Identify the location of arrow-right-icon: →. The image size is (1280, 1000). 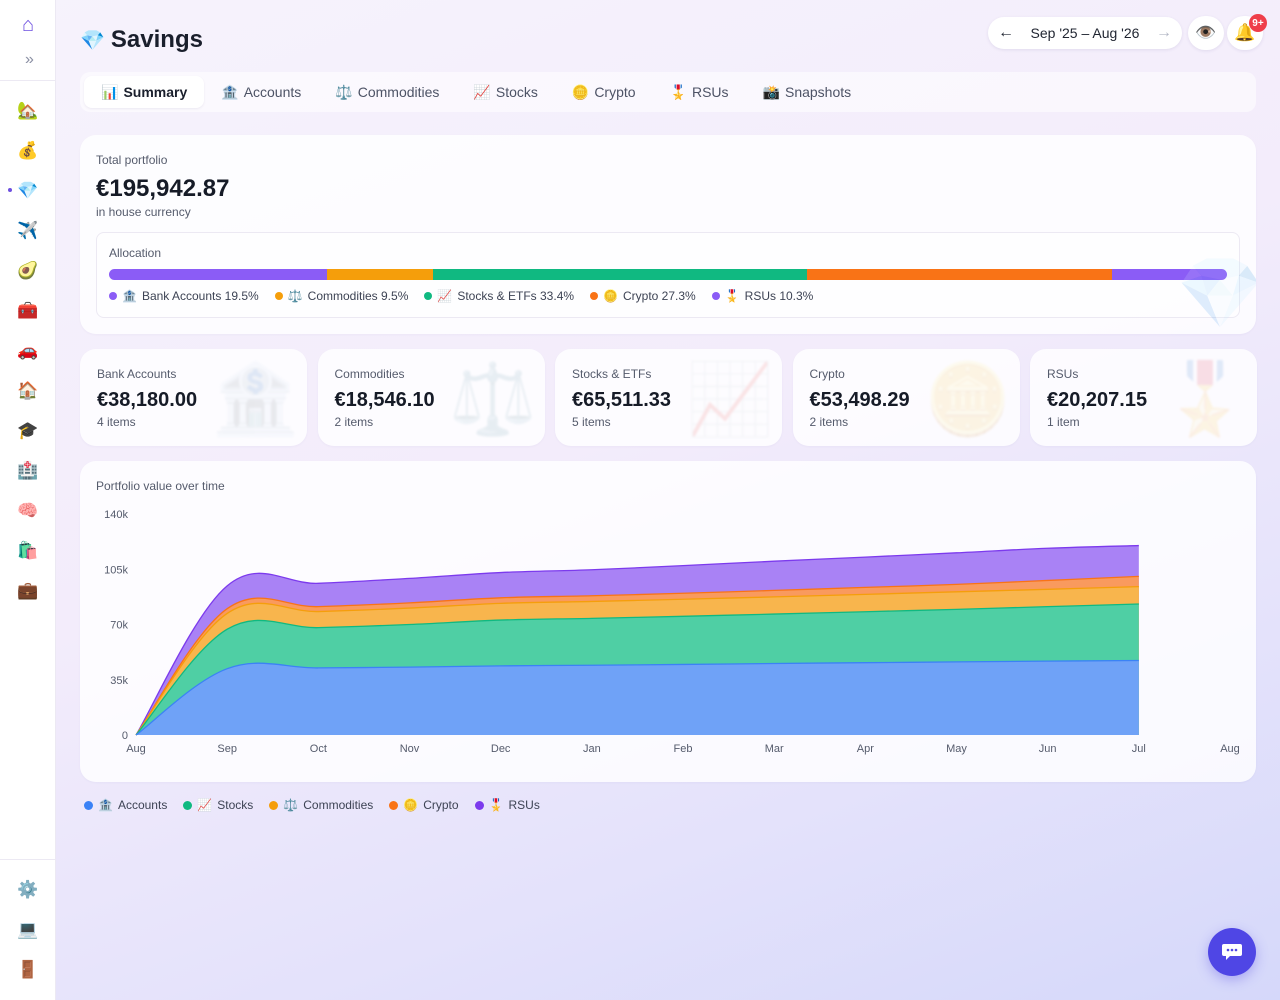
(1163, 32).